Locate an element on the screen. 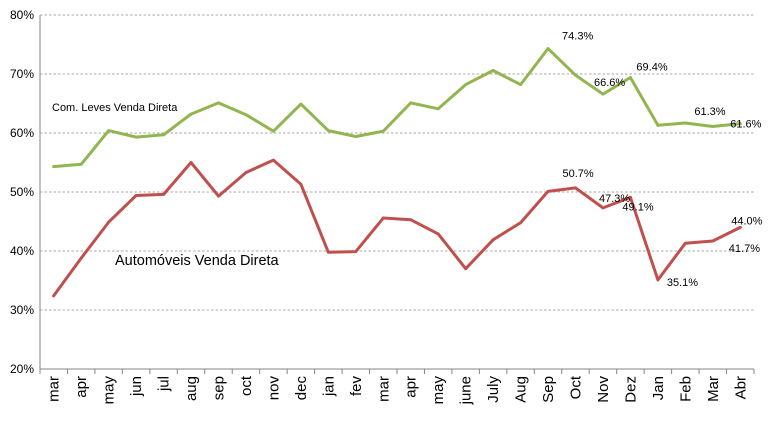 Image resolution: width=768 pixels, height=427 pixels. x-tick-label: nov is located at coordinates (273, 388).